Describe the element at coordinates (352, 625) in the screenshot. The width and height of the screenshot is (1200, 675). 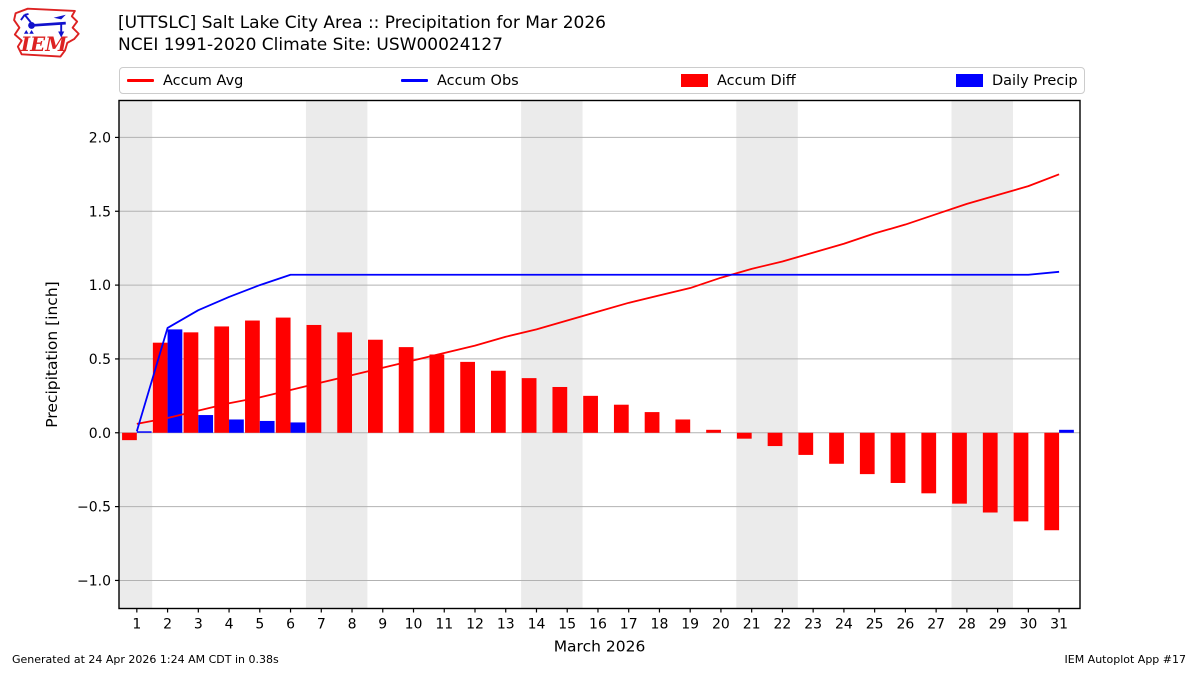
I see `x-tick-label: 8` at that location.